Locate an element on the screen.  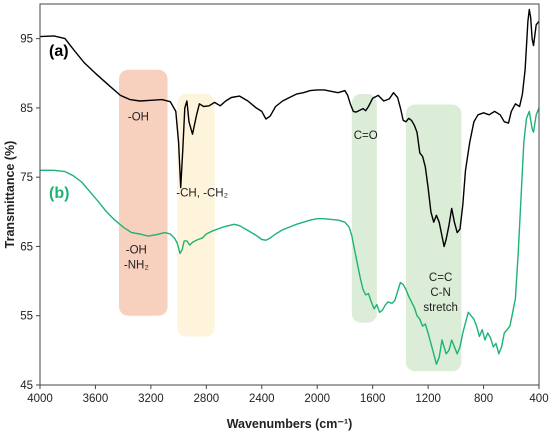
y-axis-title: Transmittance (%) is located at coordinates (10, 195).